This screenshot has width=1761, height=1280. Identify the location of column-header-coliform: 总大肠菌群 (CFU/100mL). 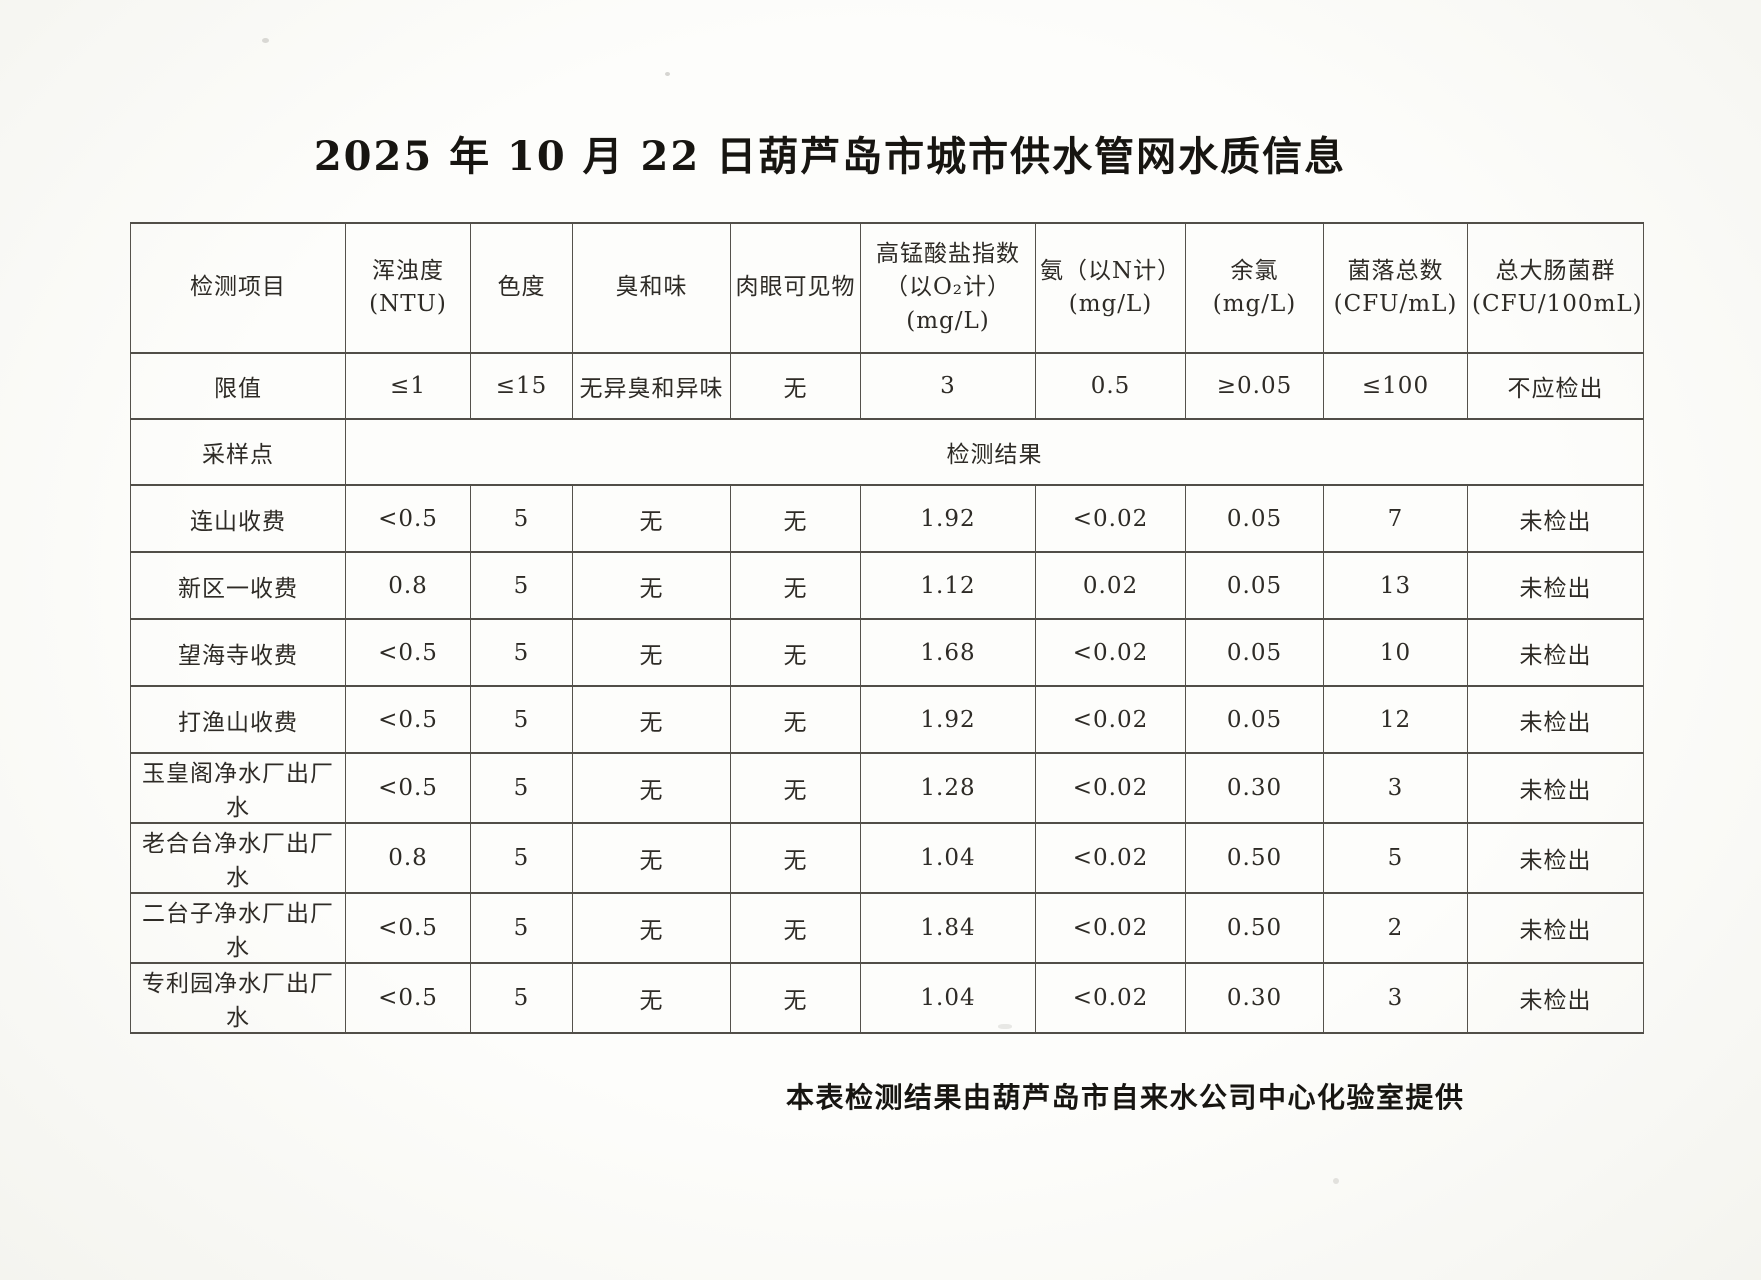
(1555, 288).